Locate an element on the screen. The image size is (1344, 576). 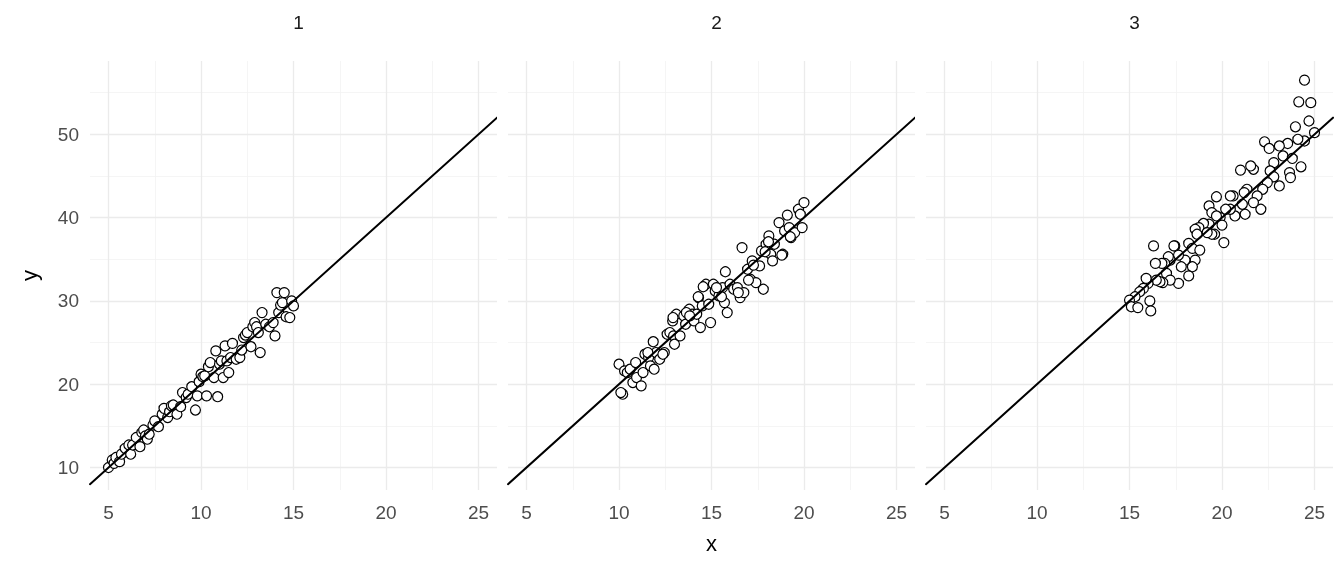
y-tick-label: 10 is located at coordinates (68, 468).